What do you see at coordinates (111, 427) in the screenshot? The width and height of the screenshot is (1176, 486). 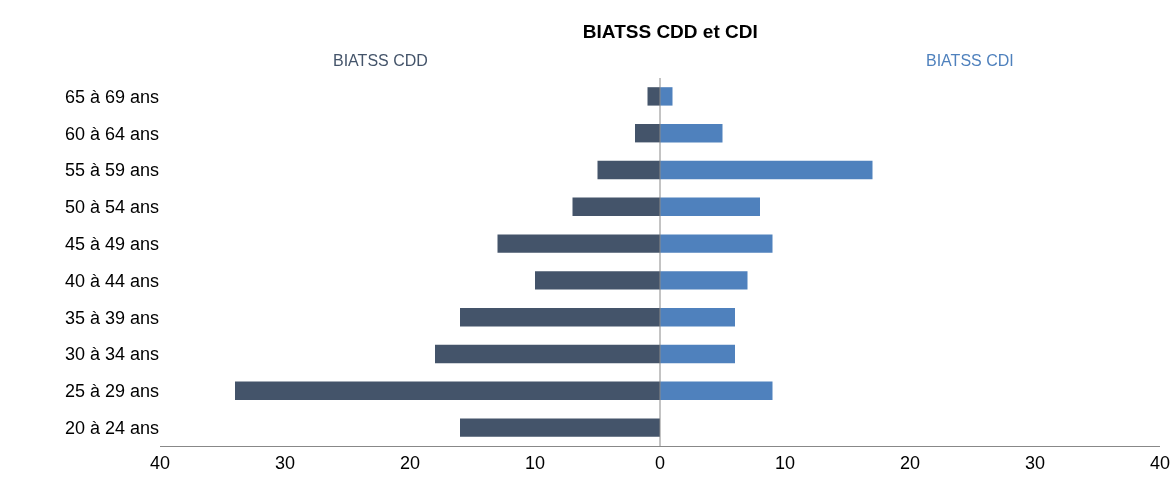 I see `y-tick-label: 20 à 24 ans` at bounding box center [111, 427].